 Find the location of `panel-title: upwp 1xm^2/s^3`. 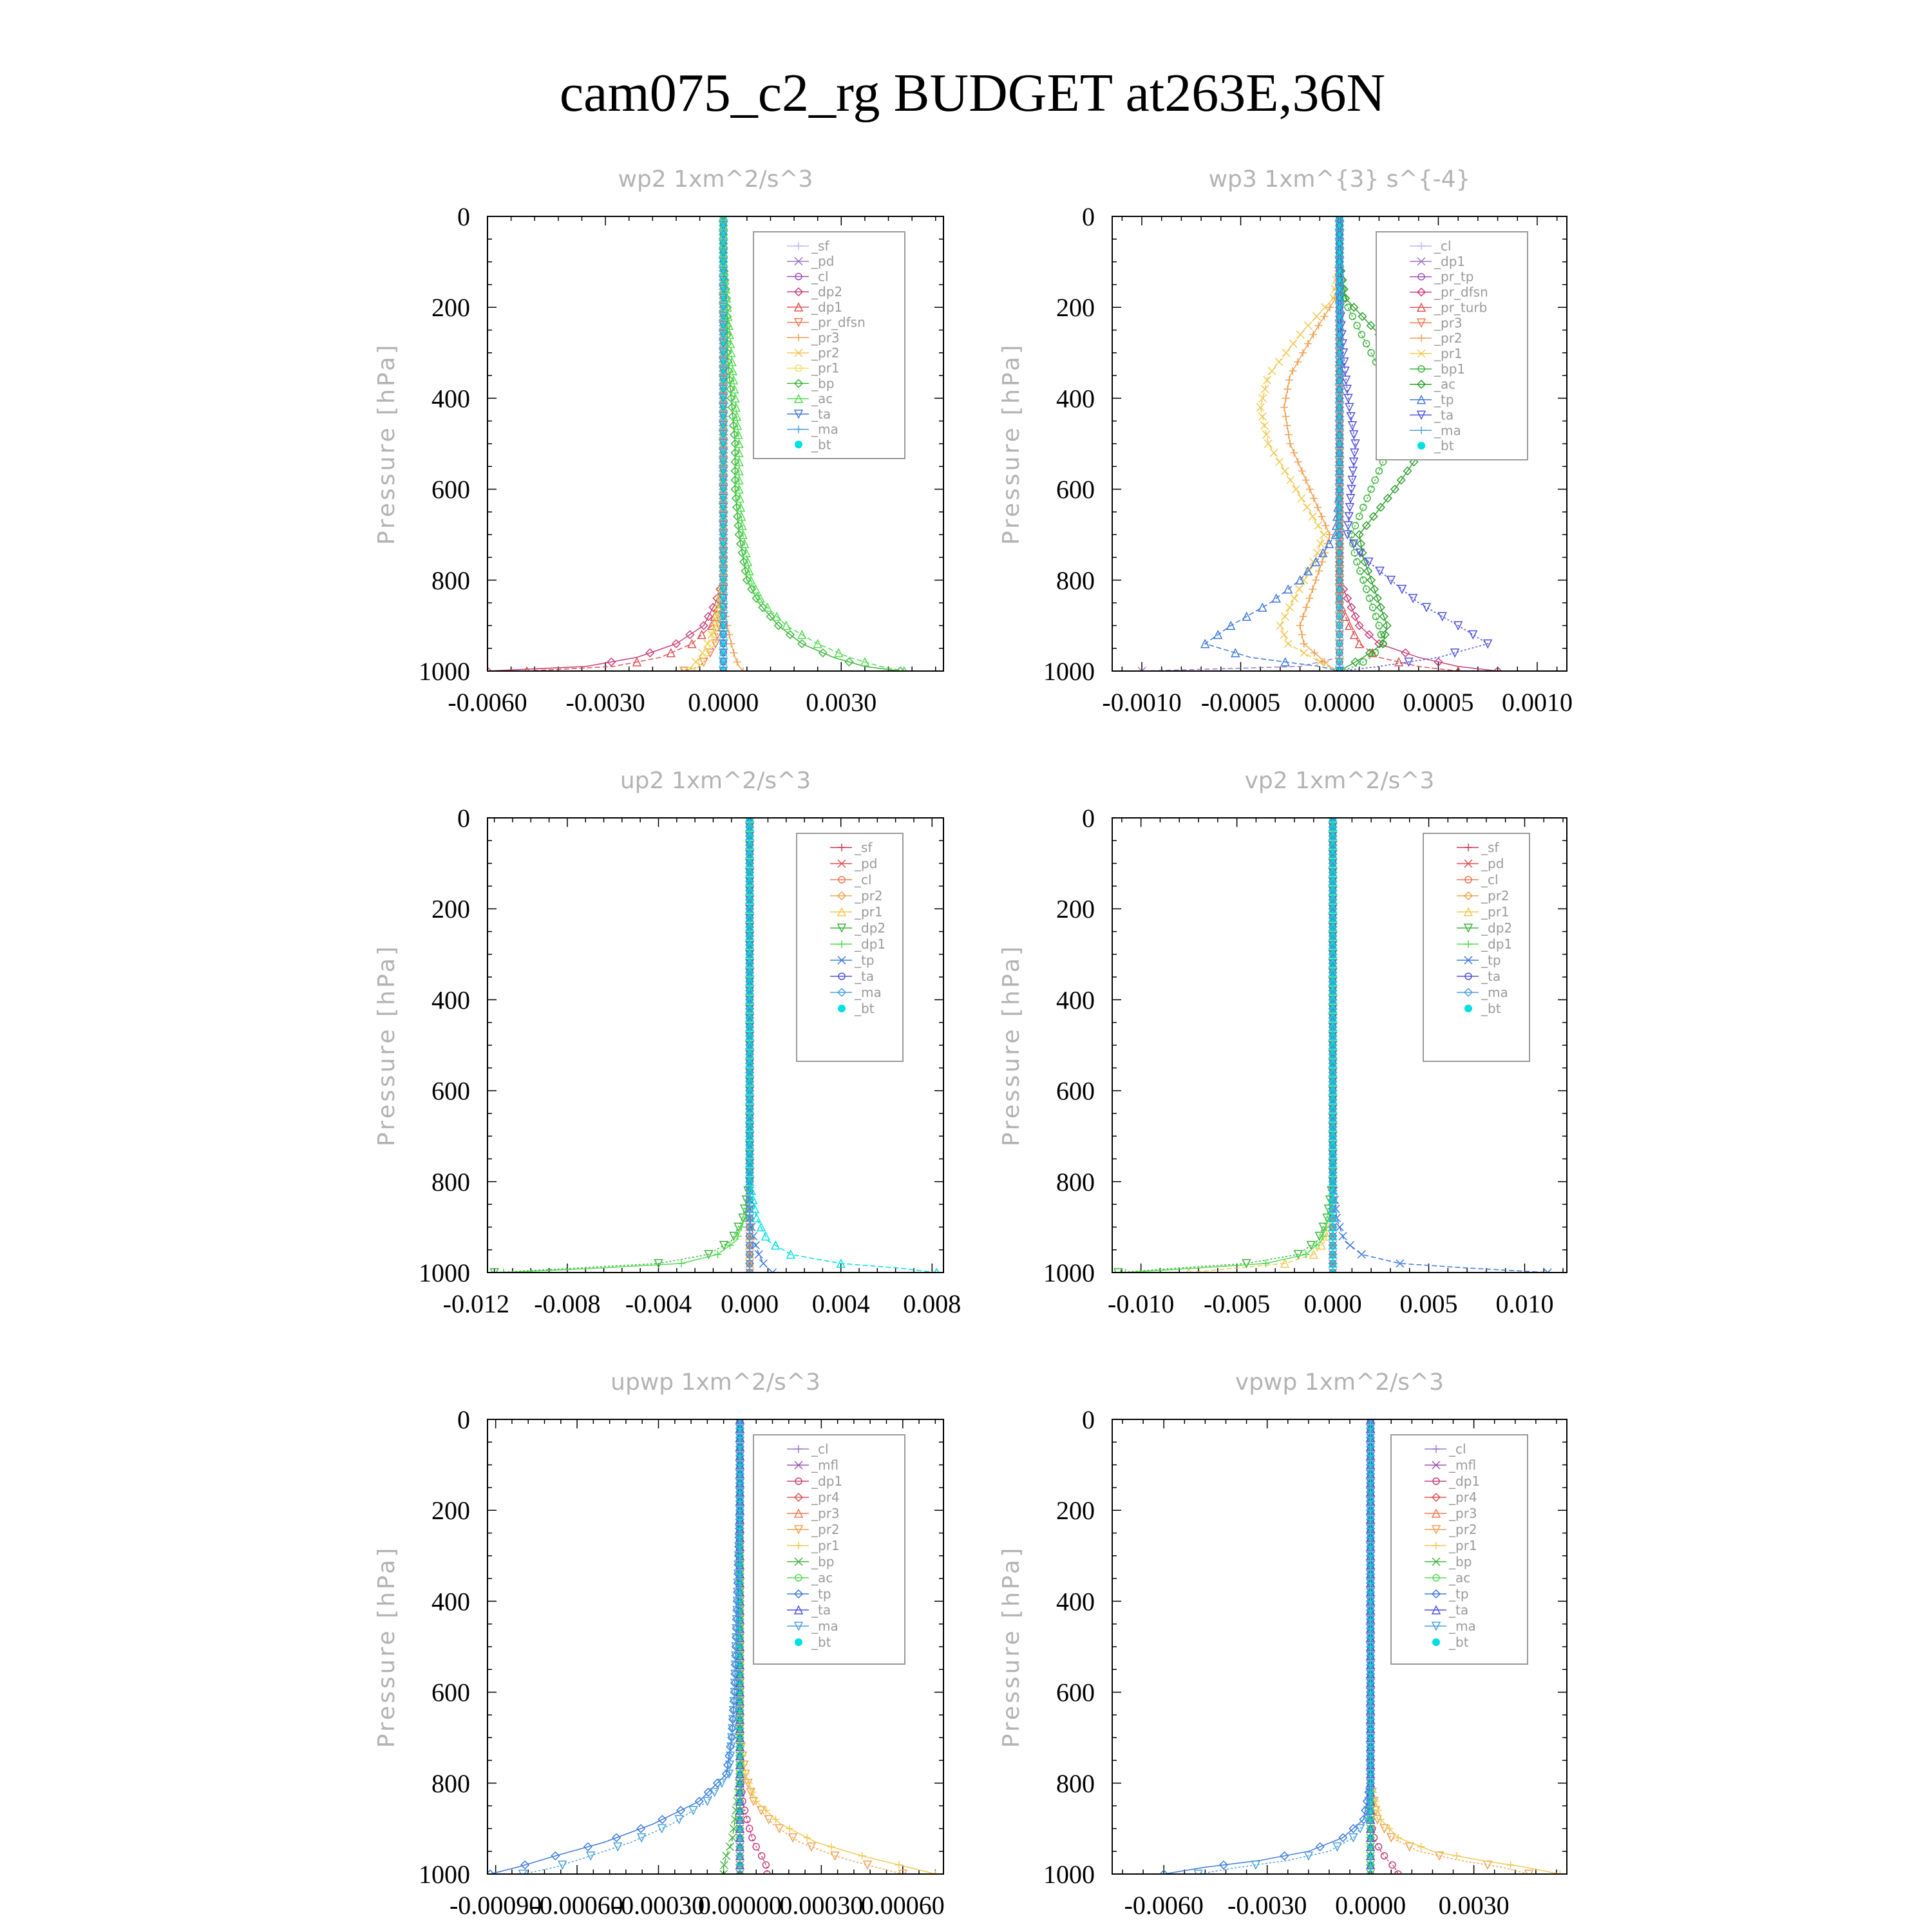

panel-title: upwp 1xm^2/s^3 is located at coordinates (716, 1382).